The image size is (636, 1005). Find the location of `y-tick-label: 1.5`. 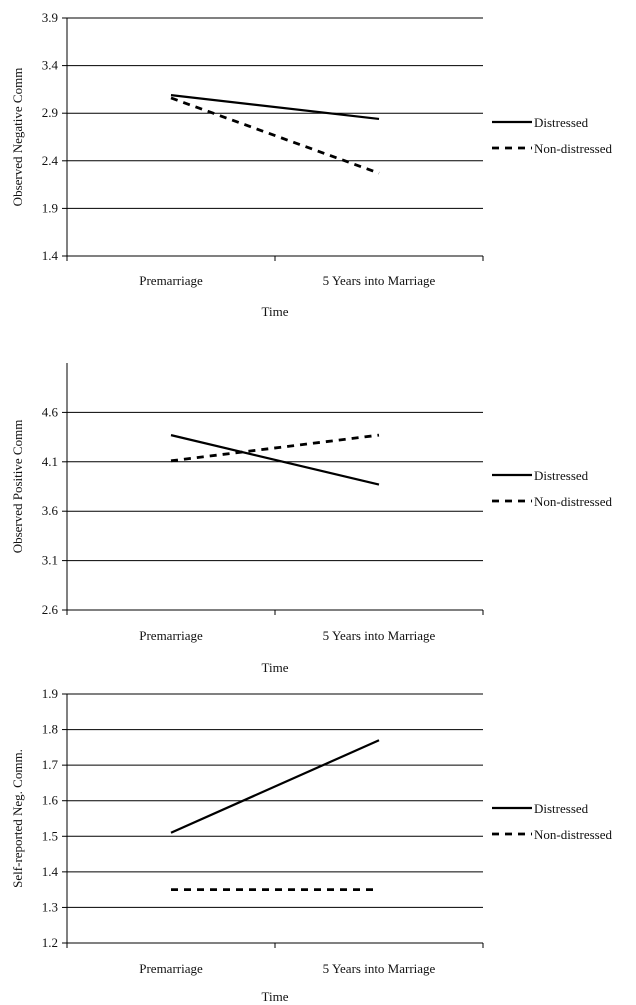

y-tick-label: 1.5 is located at coordinates (50, 835).